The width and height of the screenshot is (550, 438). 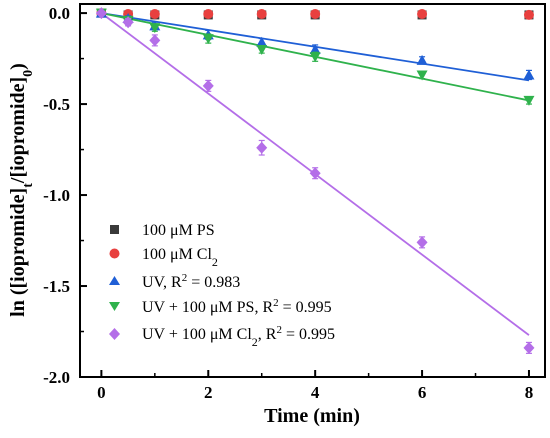 I want to click on y-tick-label: -1.5, so click(x=56, y=286).